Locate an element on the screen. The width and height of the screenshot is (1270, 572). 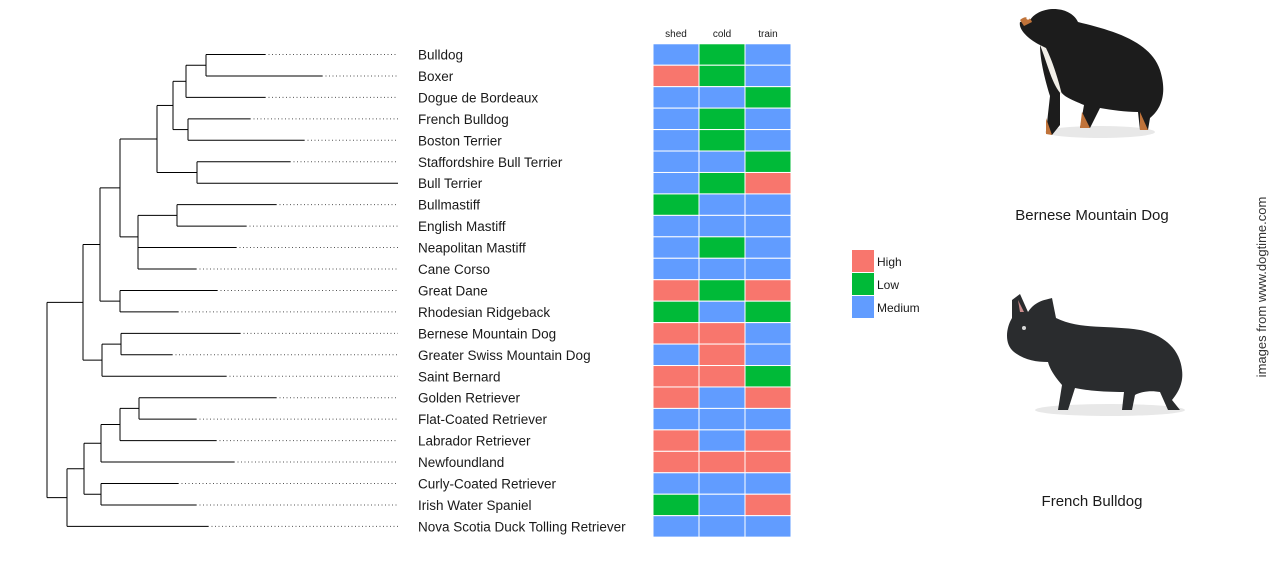
image-credit: images from www.dogtime.com is located at coordinates (1261, 287).